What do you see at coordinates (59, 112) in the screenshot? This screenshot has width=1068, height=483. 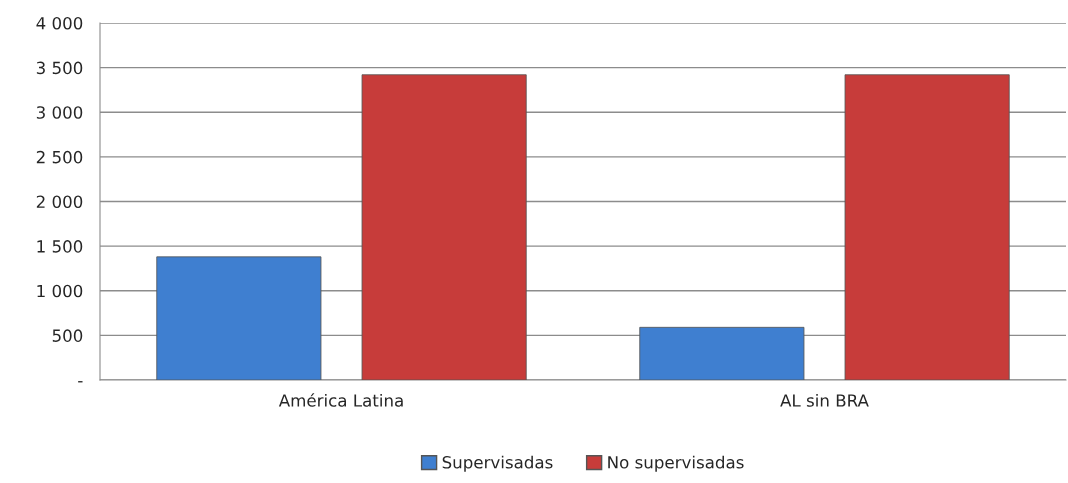 I see `y-tick-label: 3 000` at bounding box center [59, 112].